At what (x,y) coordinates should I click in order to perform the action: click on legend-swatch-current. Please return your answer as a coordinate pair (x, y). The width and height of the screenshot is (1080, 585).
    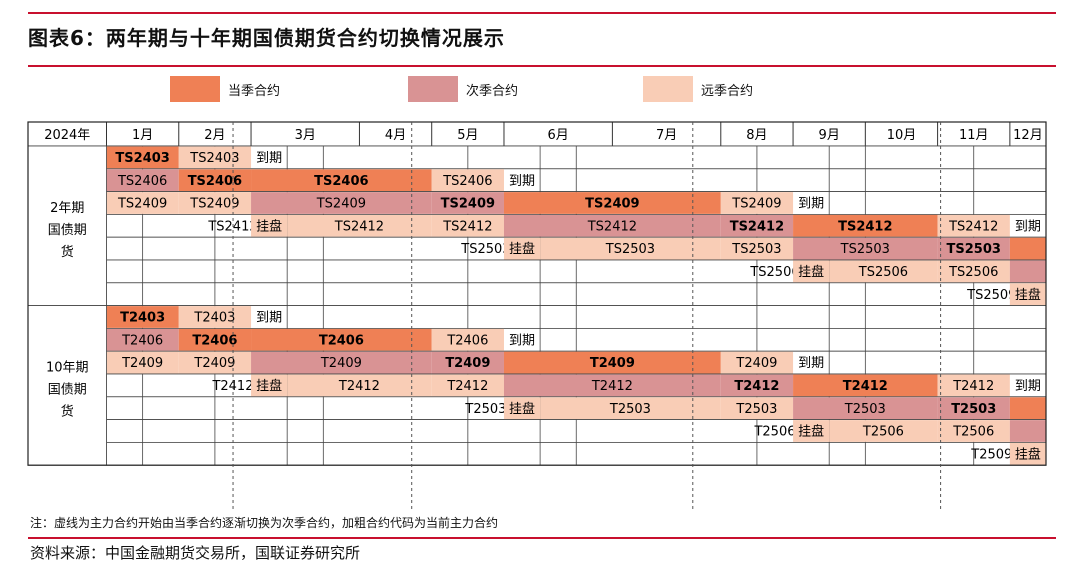
    Looking at the image, I should click on (195, 89).